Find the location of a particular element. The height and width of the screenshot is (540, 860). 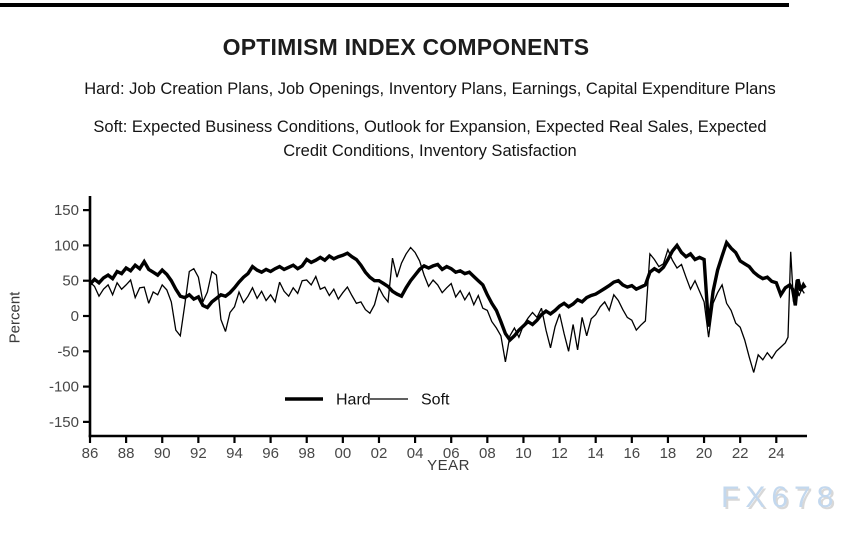

x-tick-label: 16 is located at coordinates (631, 453).